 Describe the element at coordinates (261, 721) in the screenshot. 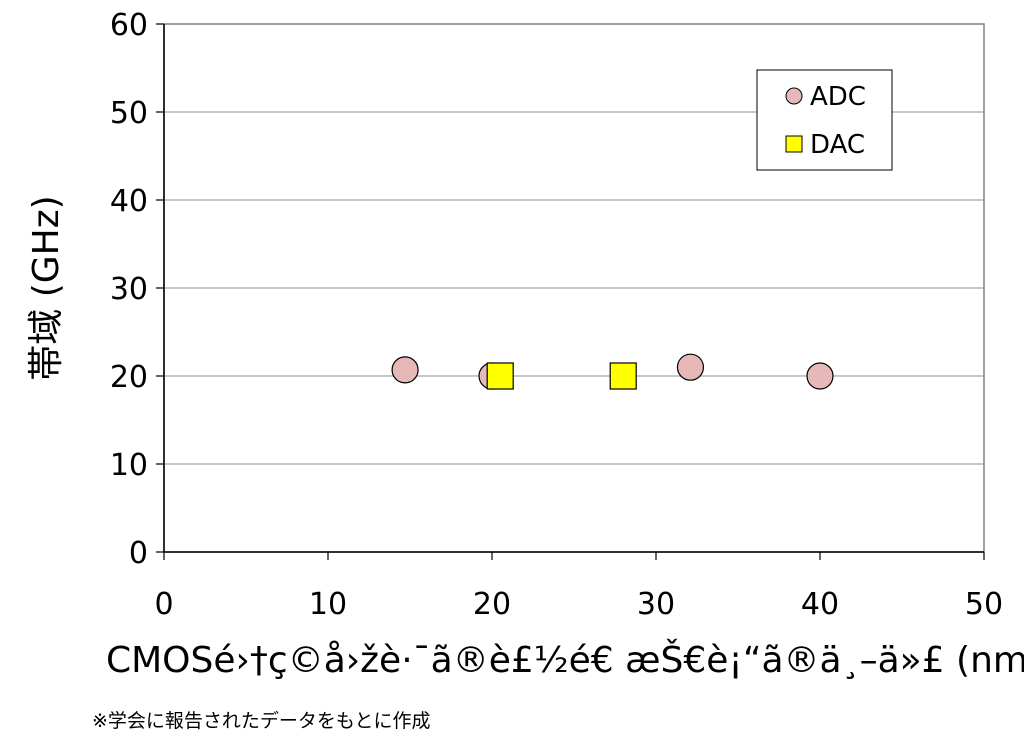

I see `footnote: ※学会に報告されたデータをもとに作成` at that location.